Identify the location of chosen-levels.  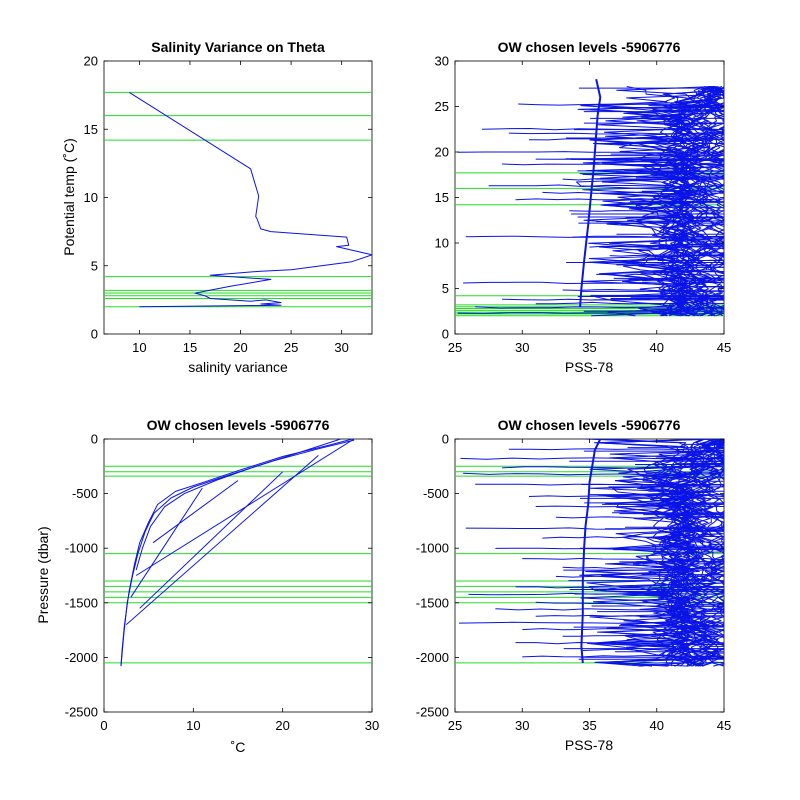
(238, 564).